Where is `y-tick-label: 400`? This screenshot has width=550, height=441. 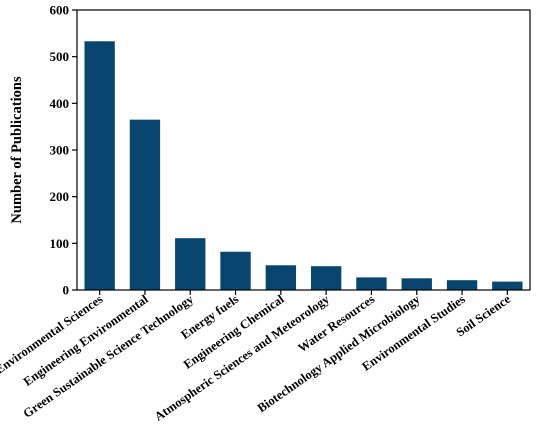 y-tick-label: 400 is located at coordinates (60, 103).